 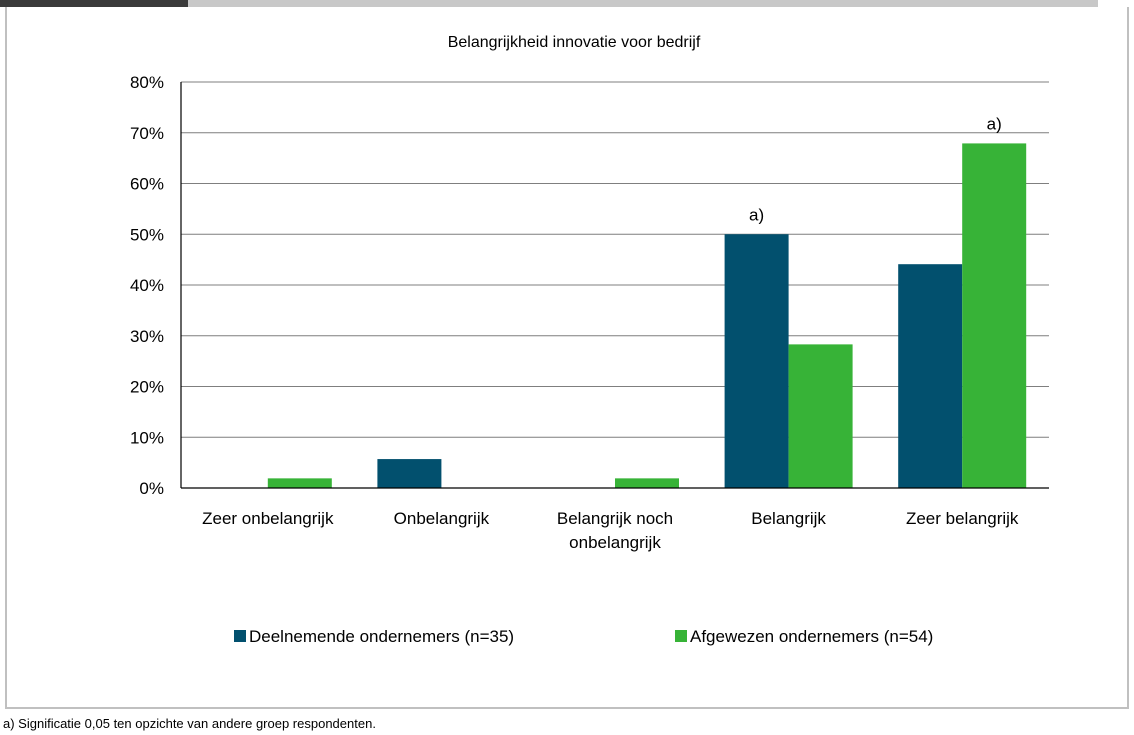 What do you see at coordinates (788, 518) in the screenshot?
I see `x-tick-label: Belangrijk` at bounding box center [788, 518].